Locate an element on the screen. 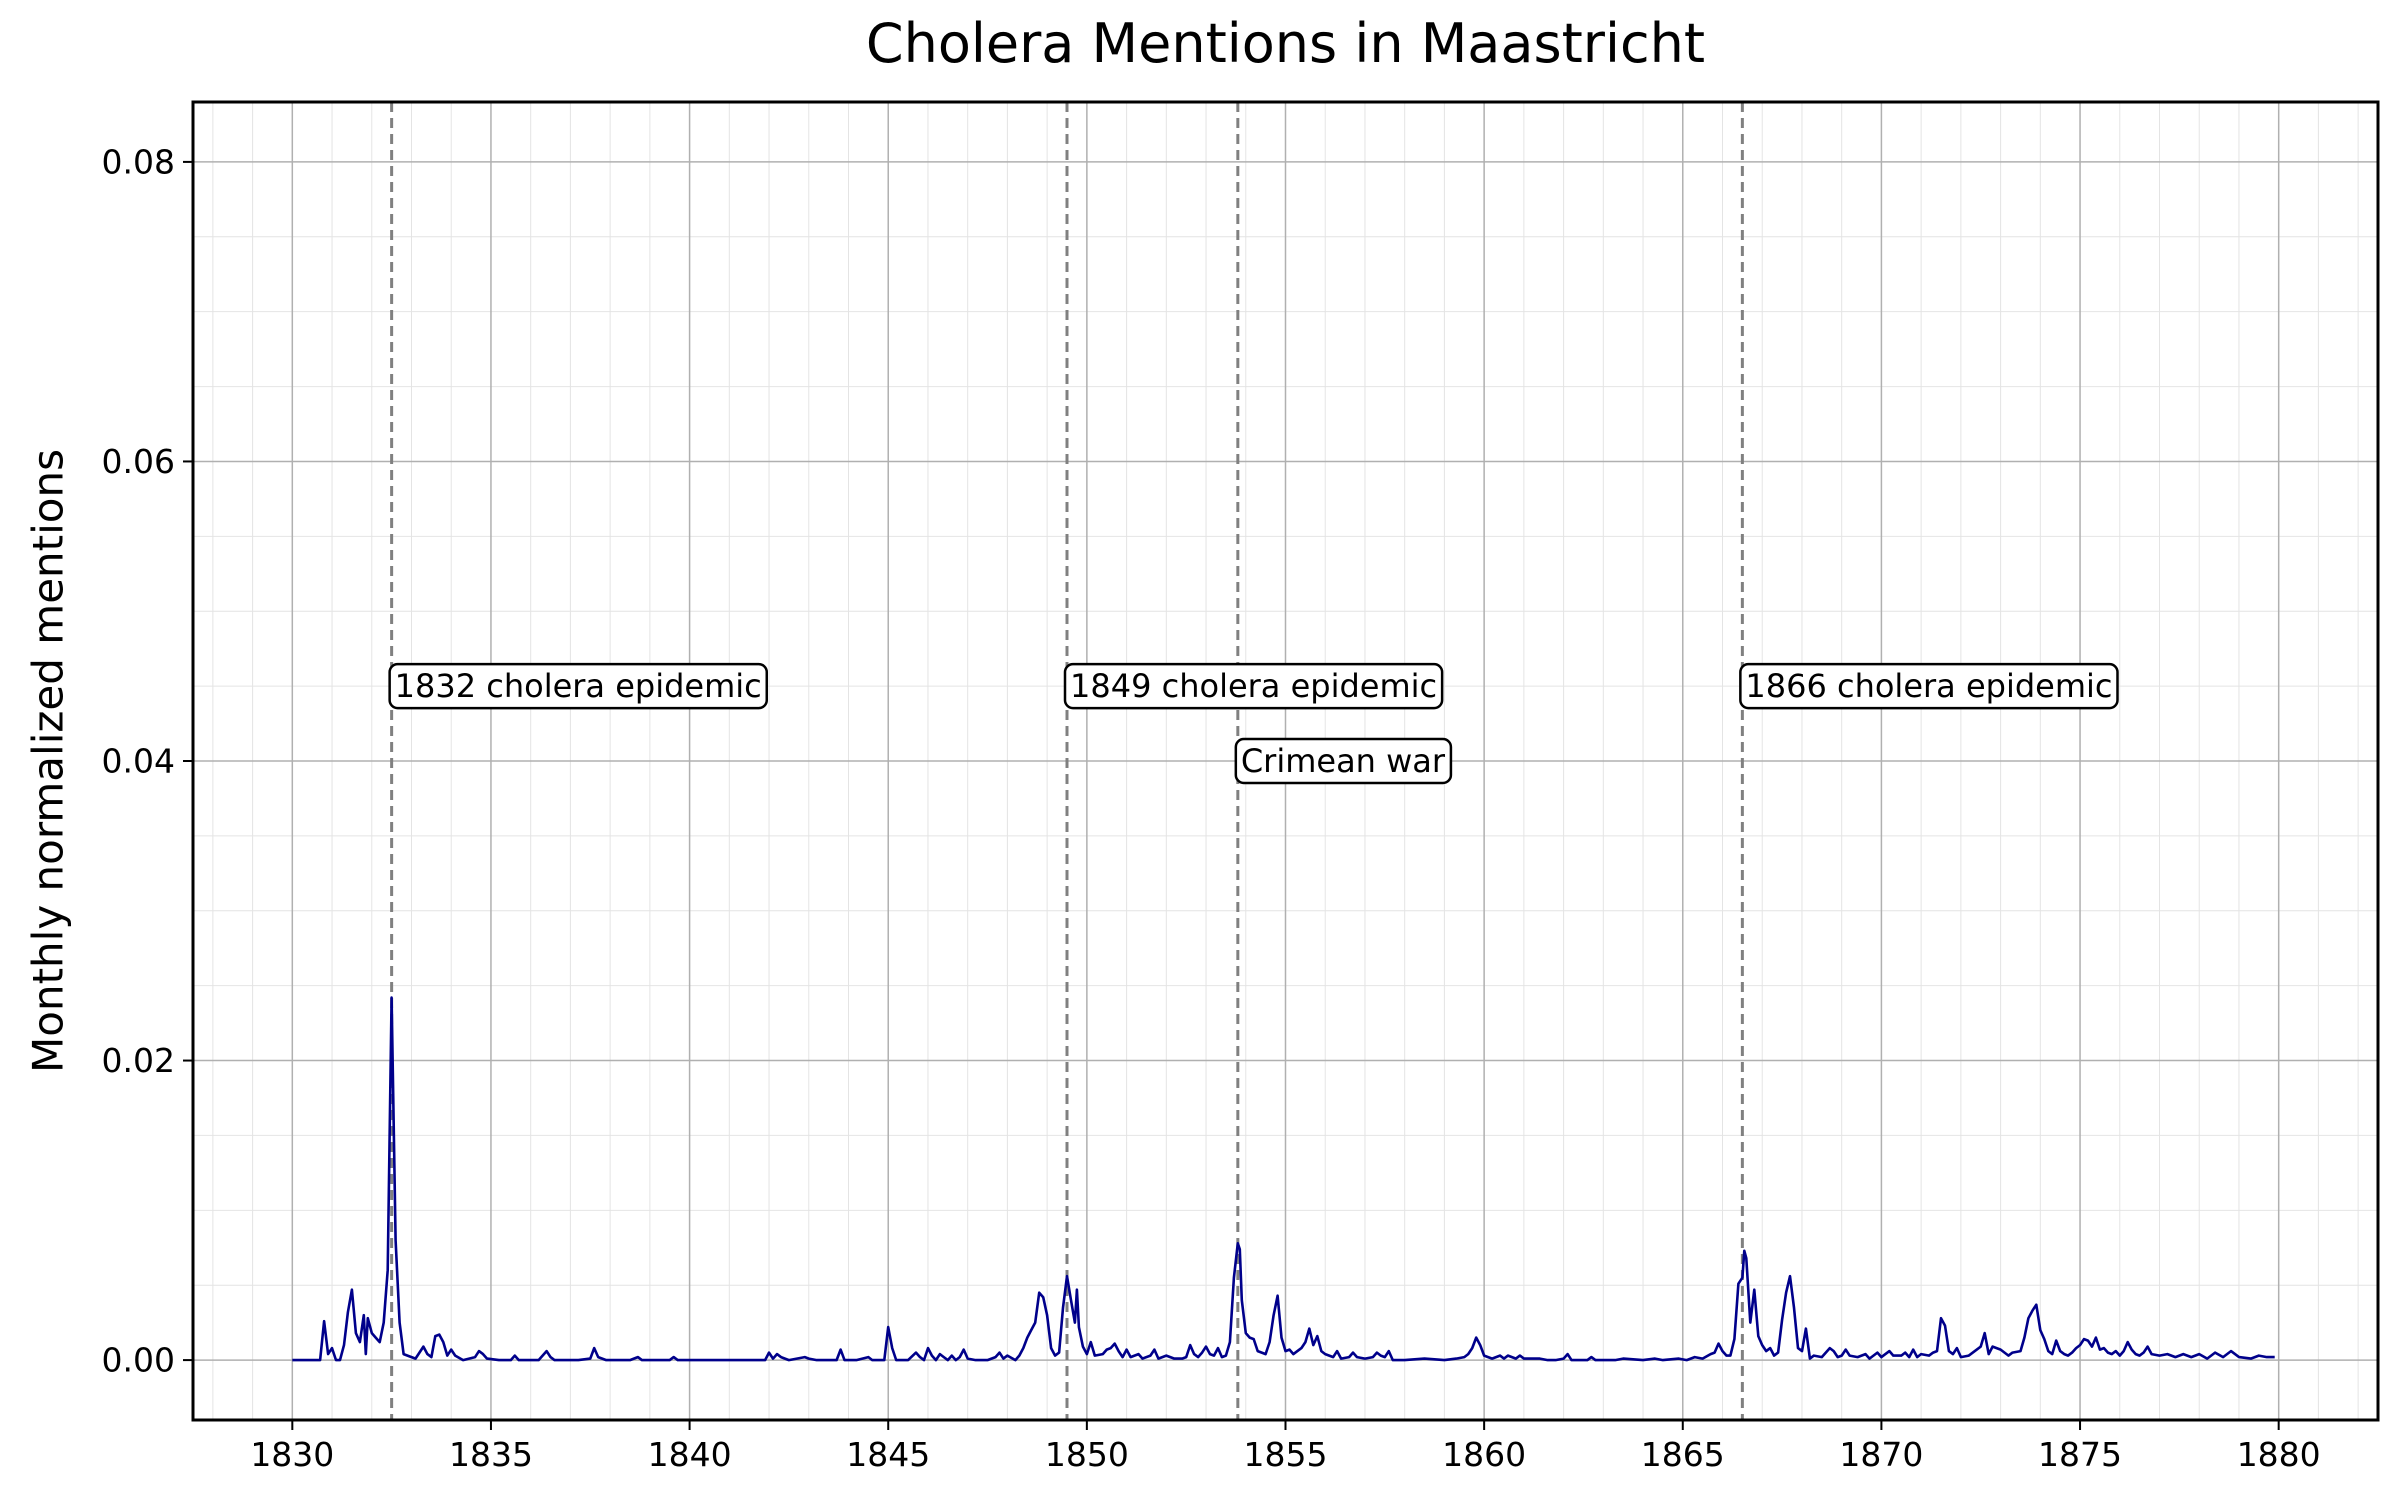 The width and height of the screenshot is (2400, 1500). x-tick-label: 1835 is located at coordinates (491, 1454).